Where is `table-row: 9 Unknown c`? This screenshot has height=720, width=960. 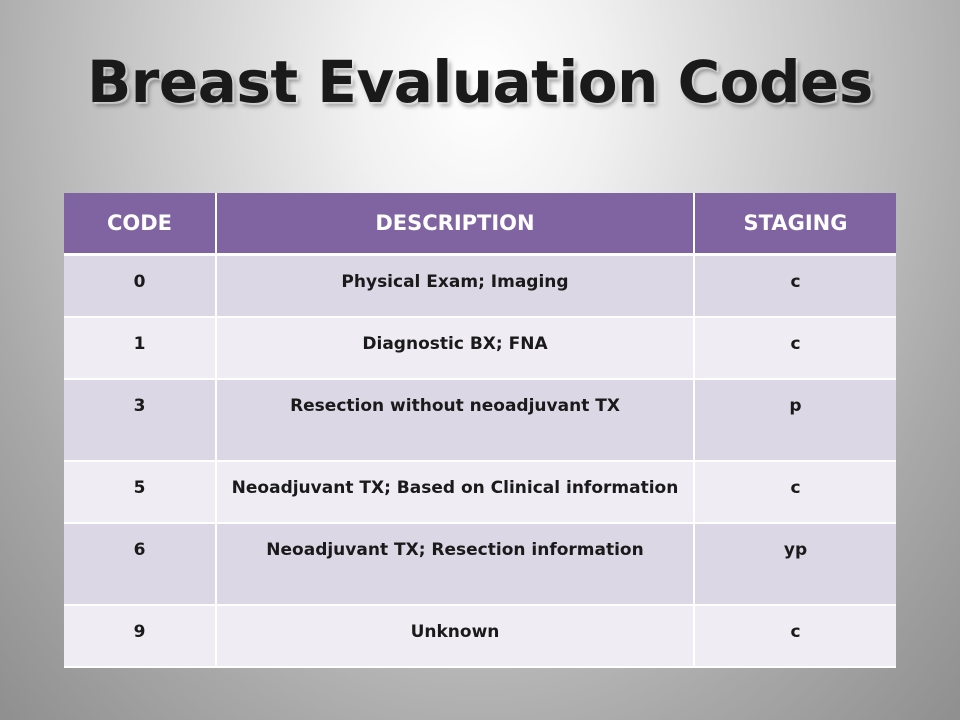 table-row: 9 Unknown c is located at coordinates (480, 636).